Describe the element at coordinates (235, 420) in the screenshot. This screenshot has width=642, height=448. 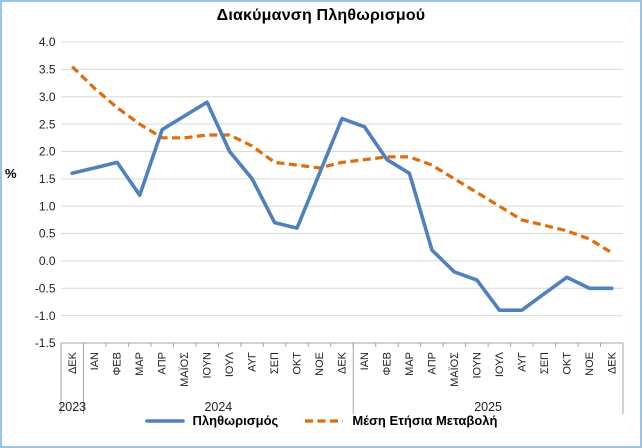
I see `legend-label-inflation: Πληθωρισμός` at that location.